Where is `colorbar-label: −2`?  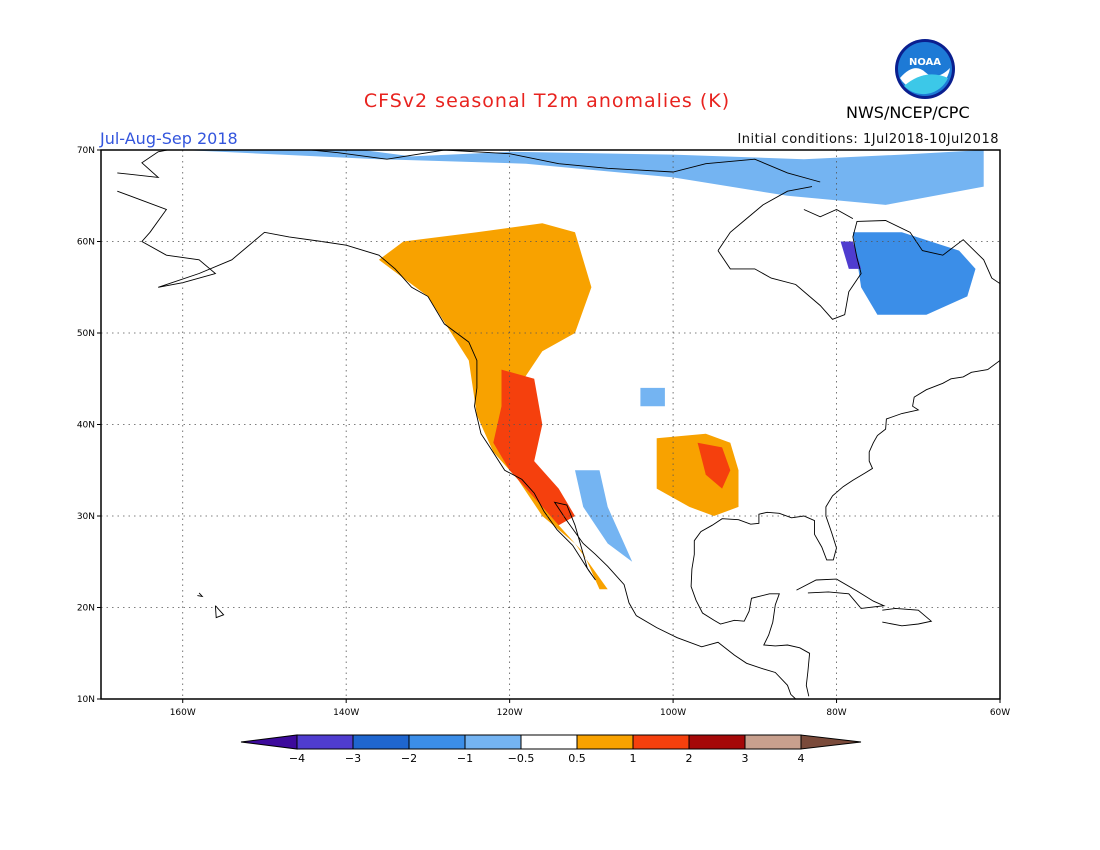 colorbar-label: −2 is located at coordinates (409, 758).